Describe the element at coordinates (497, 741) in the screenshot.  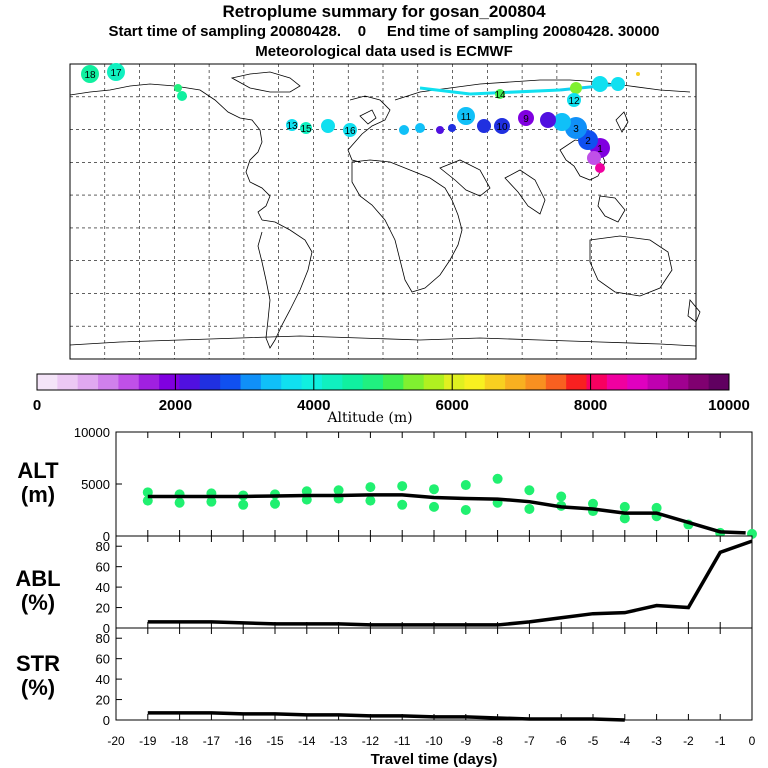
I see `x-tick-label: -8` at that location.